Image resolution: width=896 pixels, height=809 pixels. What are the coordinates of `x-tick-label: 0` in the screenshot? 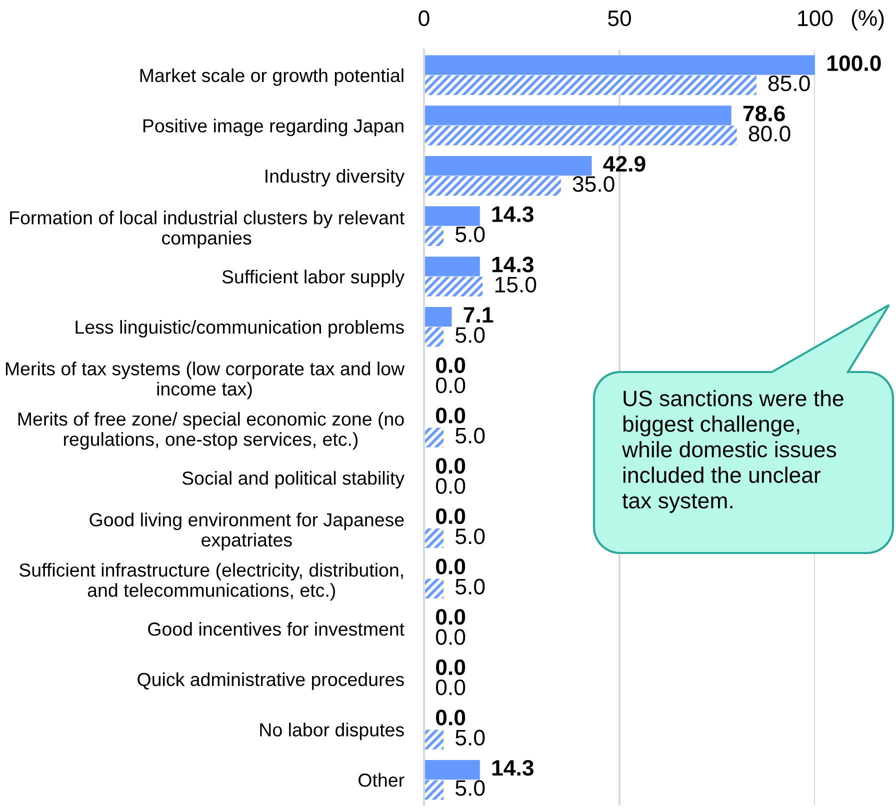 It's located at (424, 18).